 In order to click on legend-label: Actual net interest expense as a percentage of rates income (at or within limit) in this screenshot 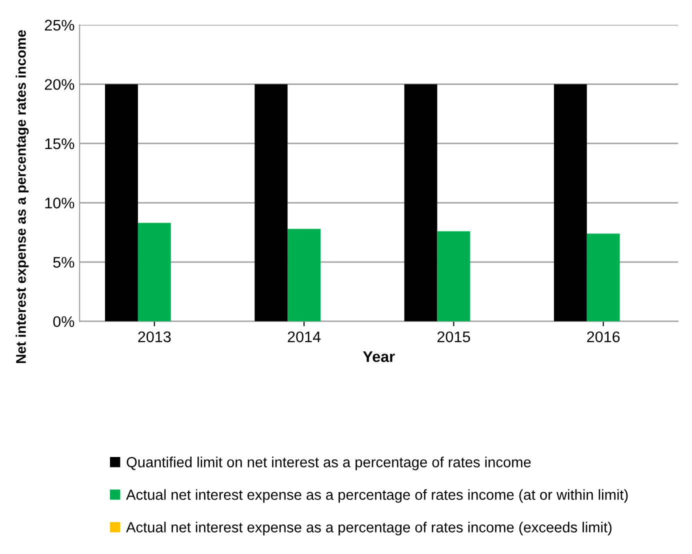, I will do `click(377, 496)`.